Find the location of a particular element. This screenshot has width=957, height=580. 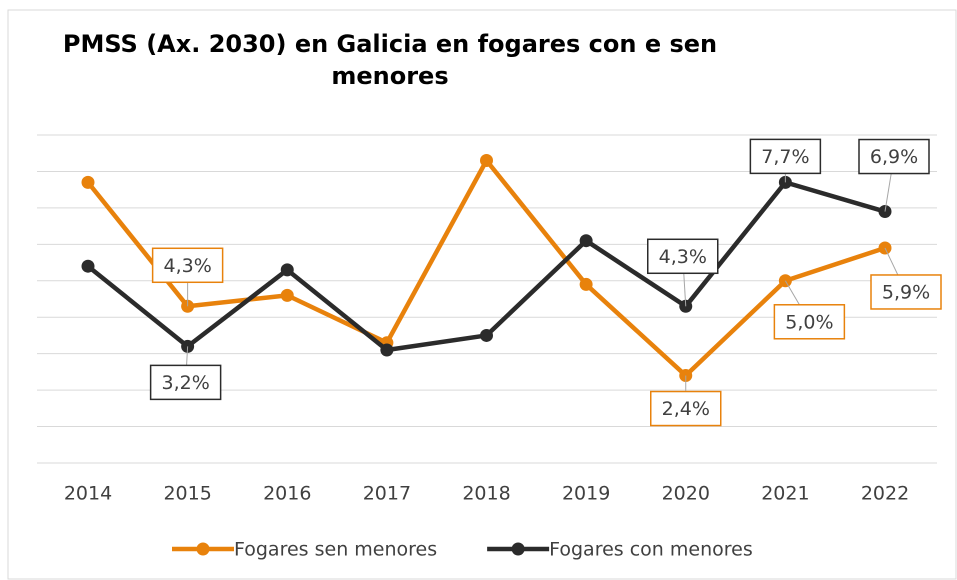

data-label: 5,0% is located at coordinates (809, 322).